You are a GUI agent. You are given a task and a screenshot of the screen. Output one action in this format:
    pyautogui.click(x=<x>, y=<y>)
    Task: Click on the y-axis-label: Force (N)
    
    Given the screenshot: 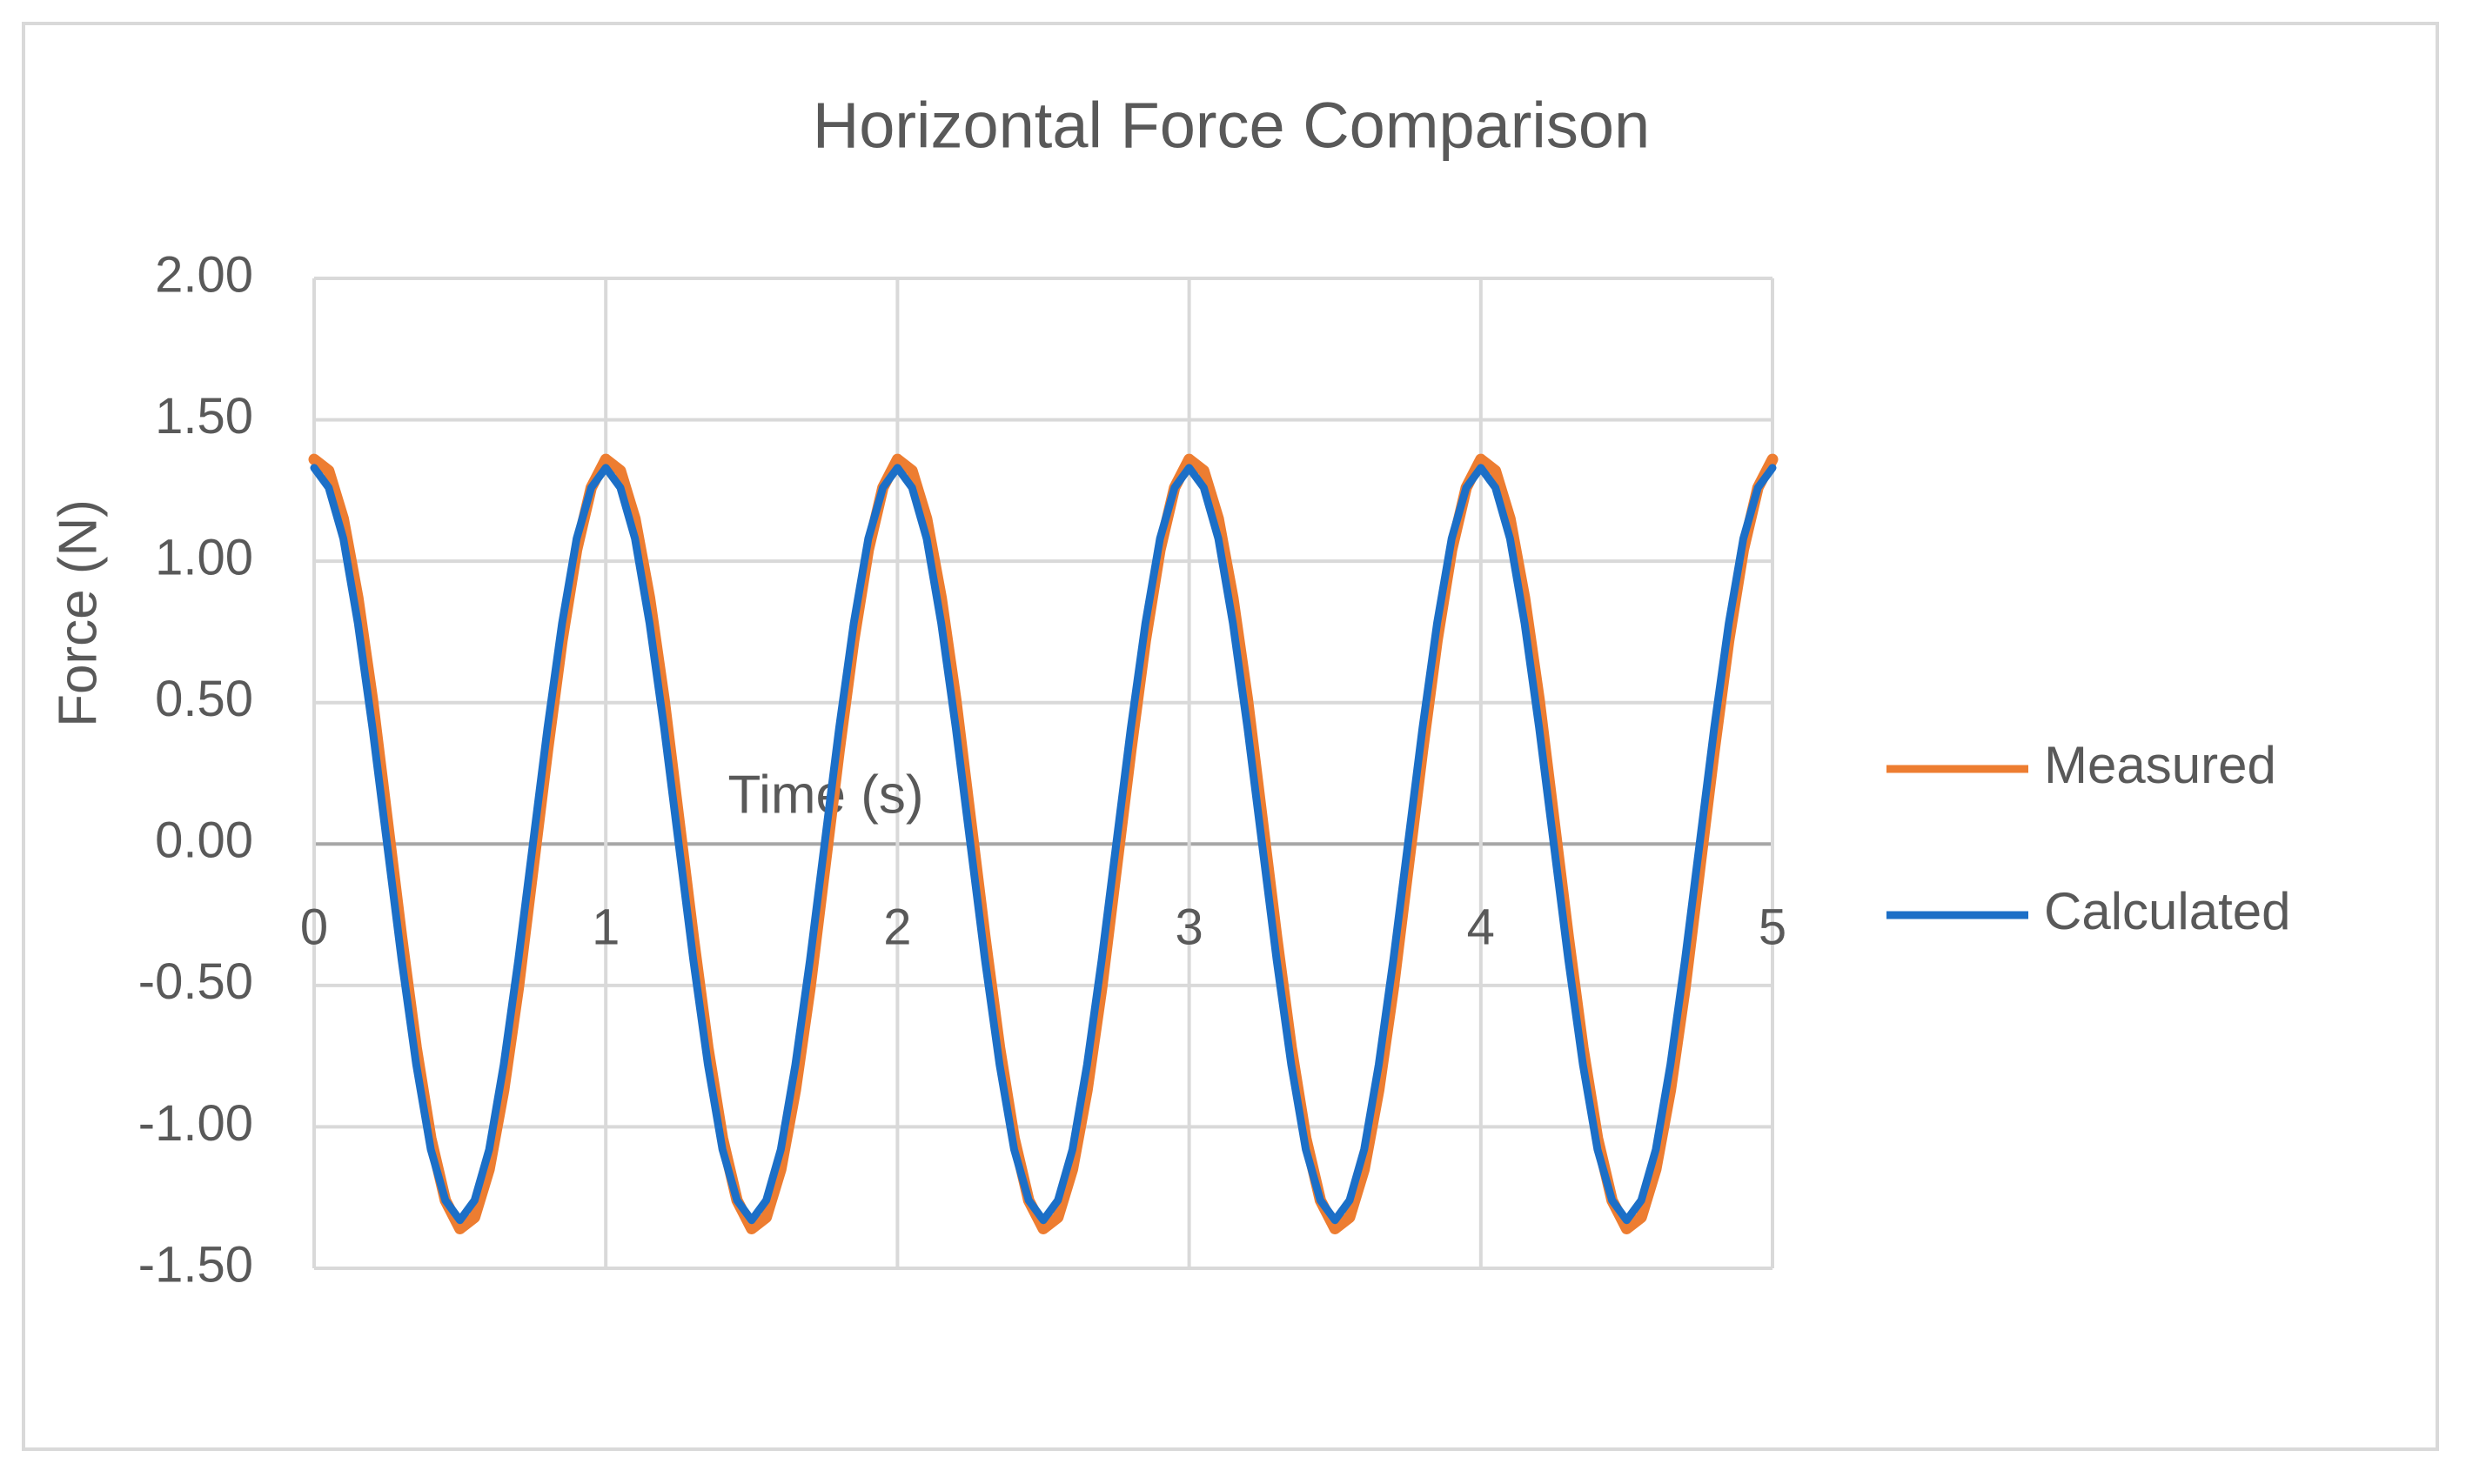 What is the action you would take?
    pyautogui.click(x=78, y=613)
    